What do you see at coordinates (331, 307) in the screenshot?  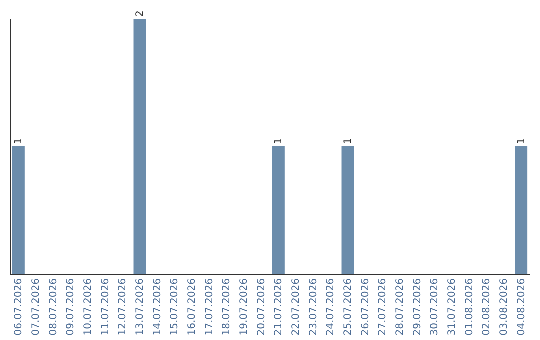 I see `x-tick-label: 24.07.2026` at bounding box center [331, 307].